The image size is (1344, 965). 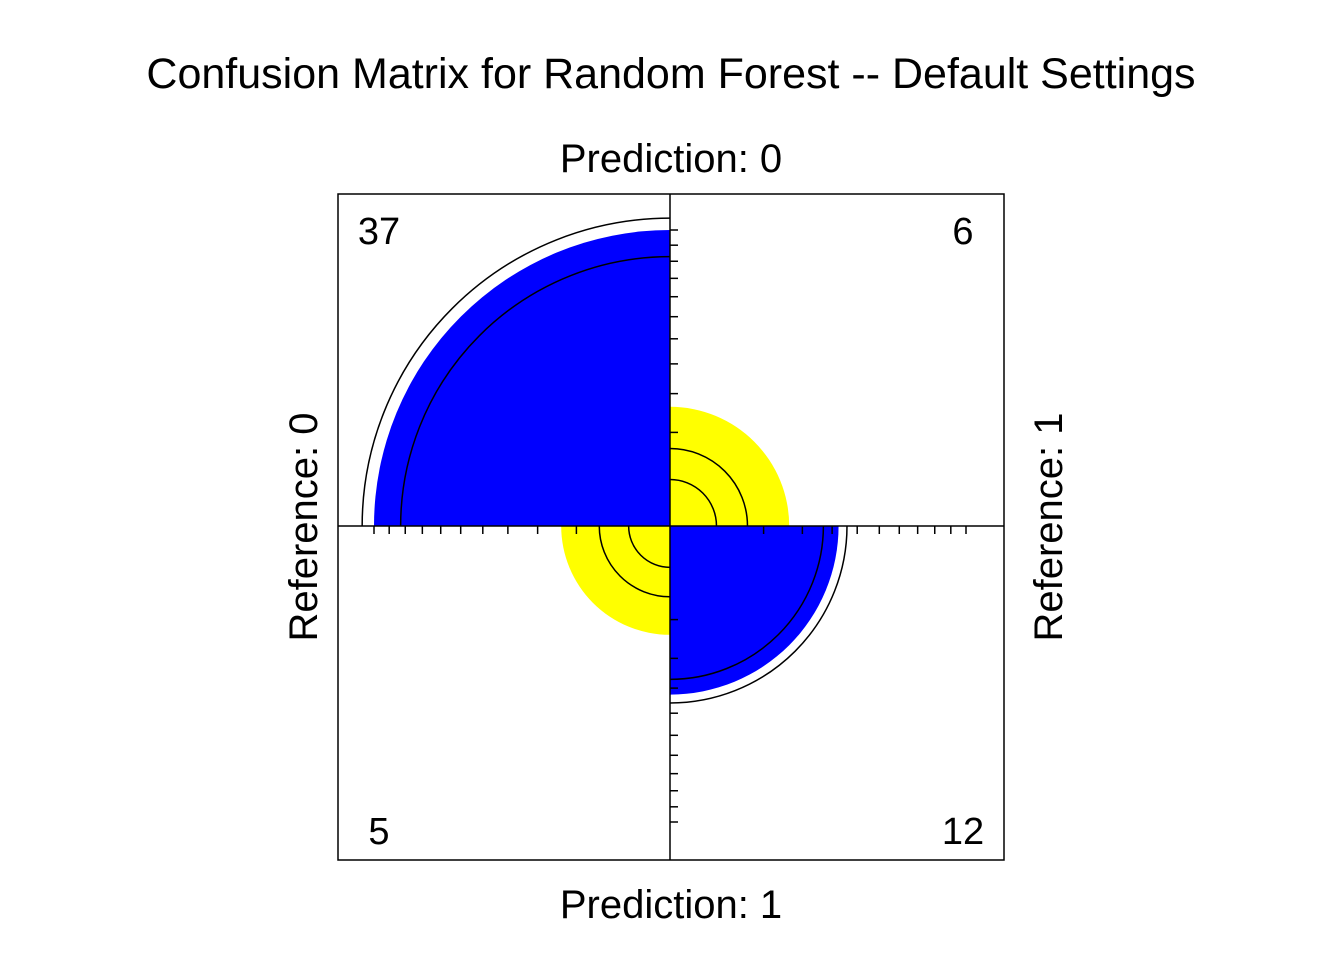 What do you see at coordinates (747, 603) in the screenshot?
I see `confidence-arc-inner-bottom-right` at bounding box center [747, 603].